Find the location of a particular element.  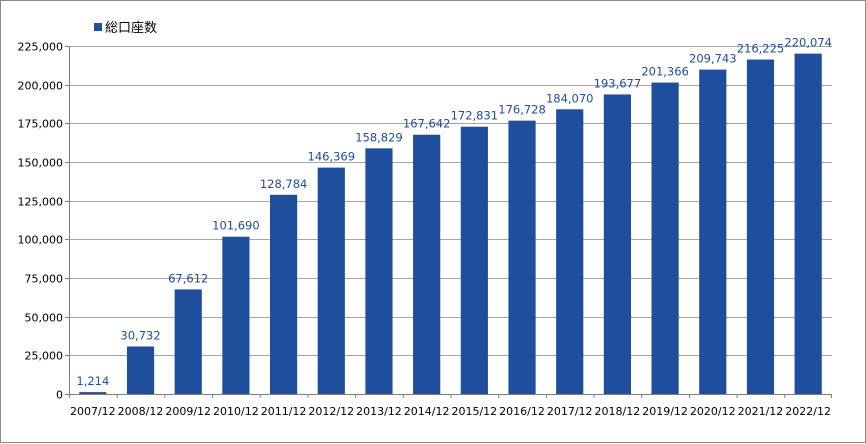

x-tick-label: 2021/12 is located at coordinates (761, 411).